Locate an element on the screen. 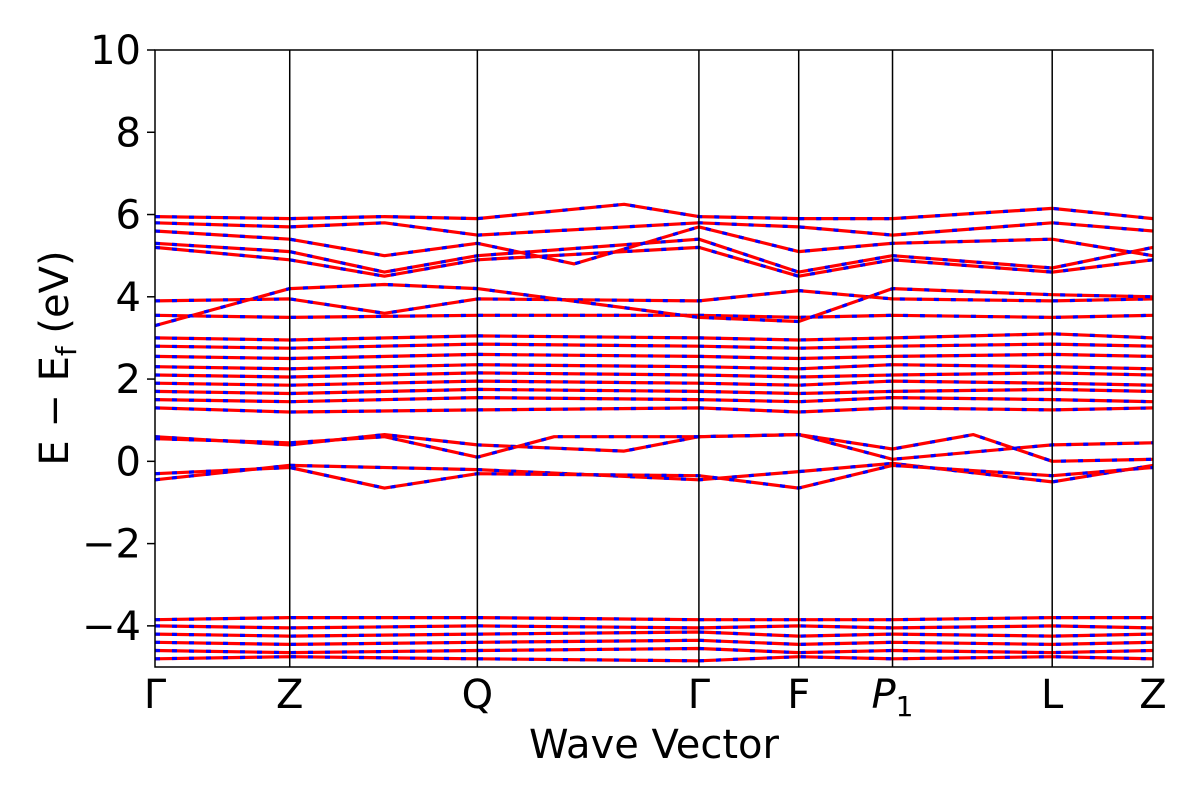 The width and height of the screenshot is (1200, 800). x-tick-label: L is located at coordinates (1052, 695).